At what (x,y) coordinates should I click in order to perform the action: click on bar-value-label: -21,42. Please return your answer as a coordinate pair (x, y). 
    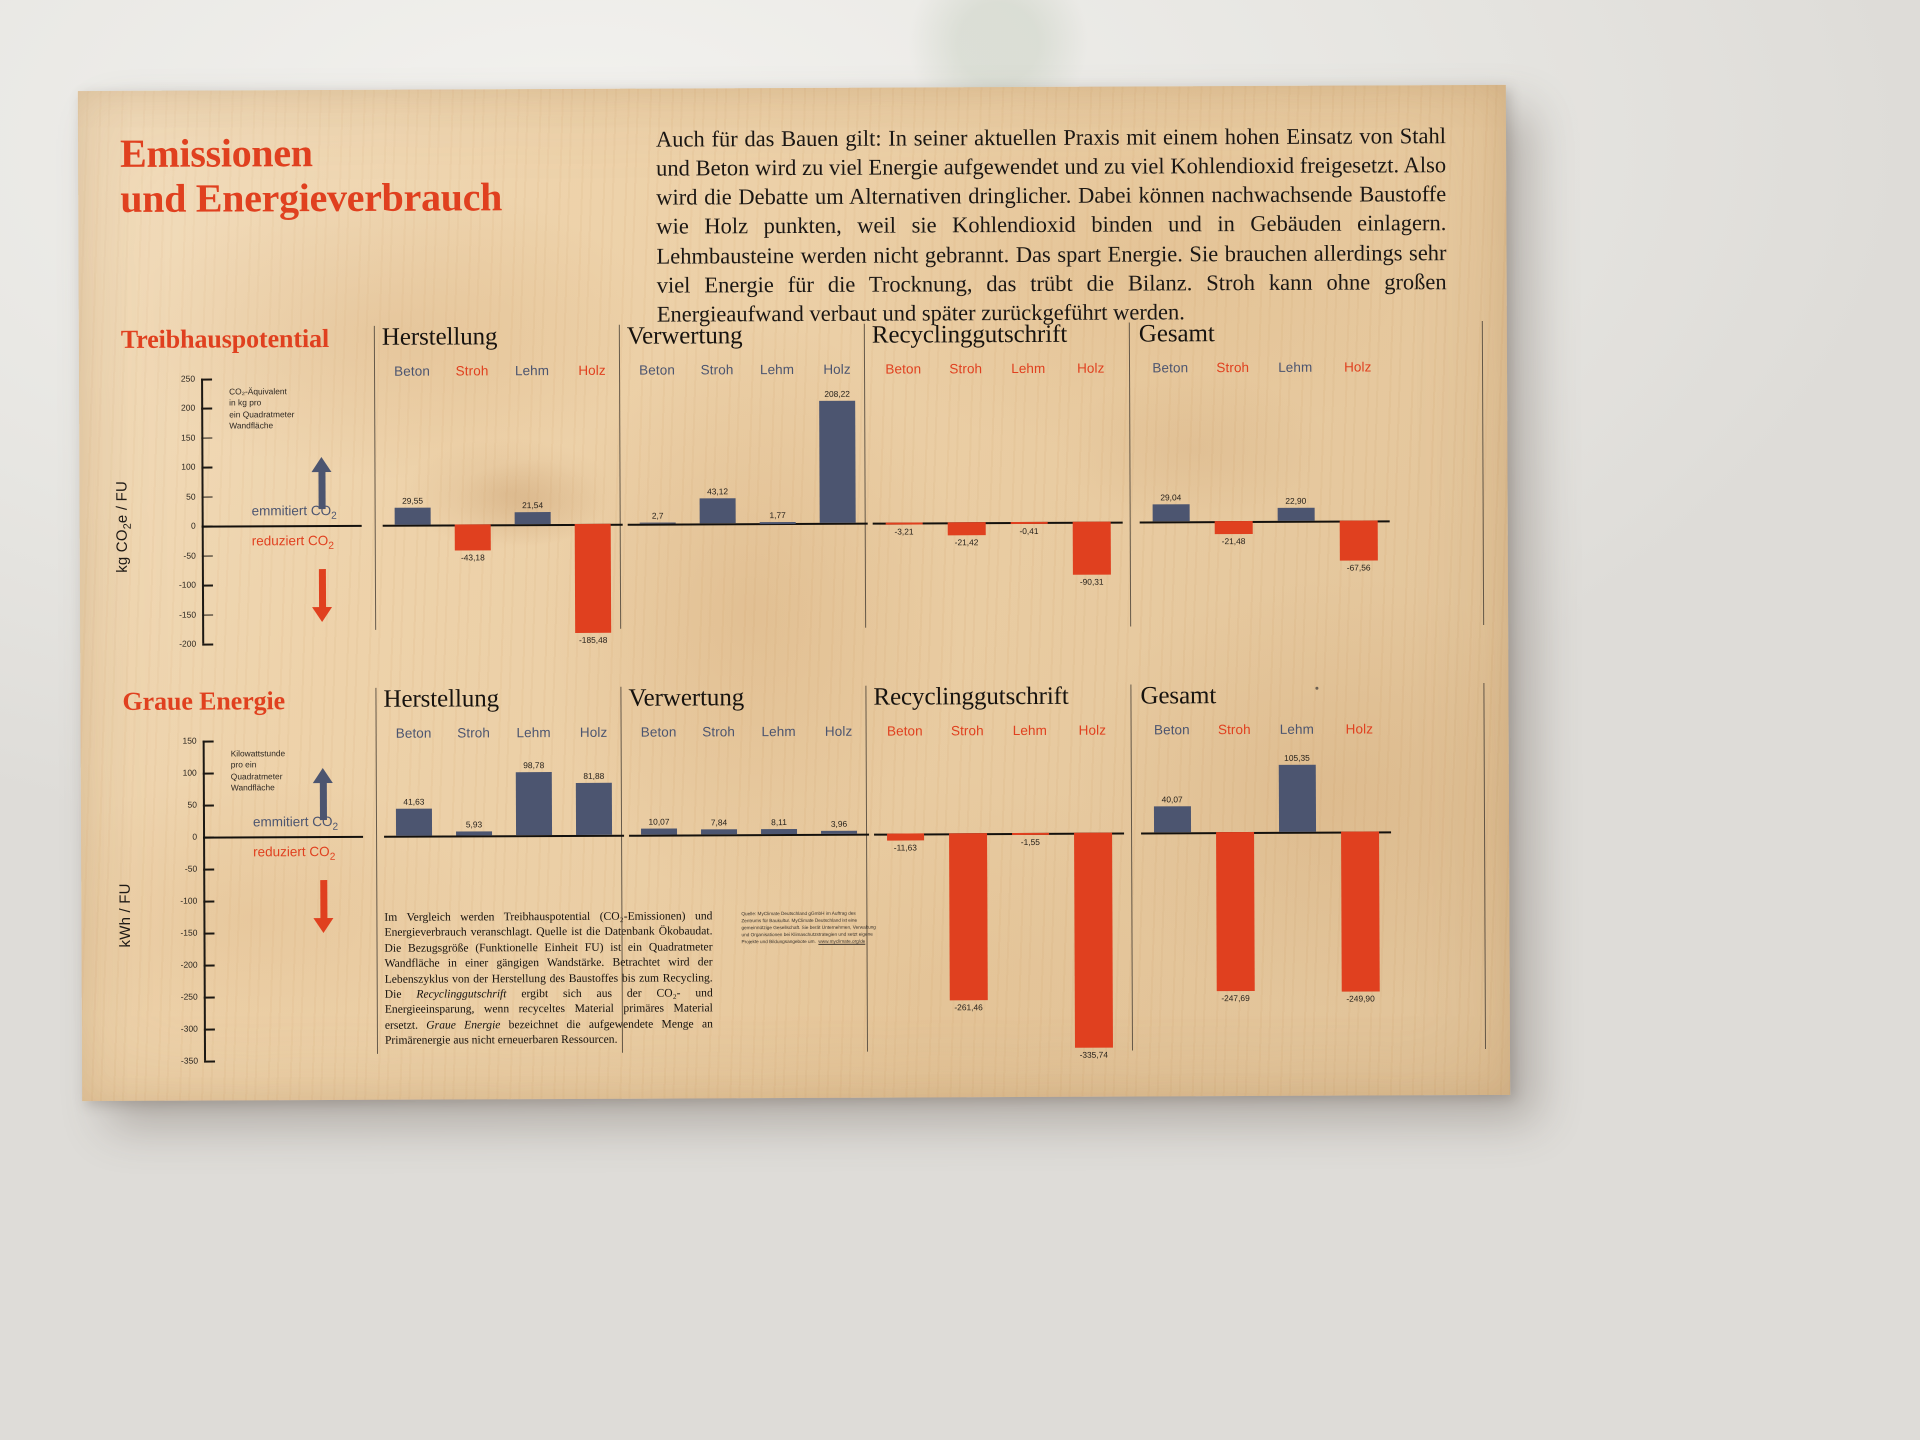
    Looking at the image, I should click on (966, 542).